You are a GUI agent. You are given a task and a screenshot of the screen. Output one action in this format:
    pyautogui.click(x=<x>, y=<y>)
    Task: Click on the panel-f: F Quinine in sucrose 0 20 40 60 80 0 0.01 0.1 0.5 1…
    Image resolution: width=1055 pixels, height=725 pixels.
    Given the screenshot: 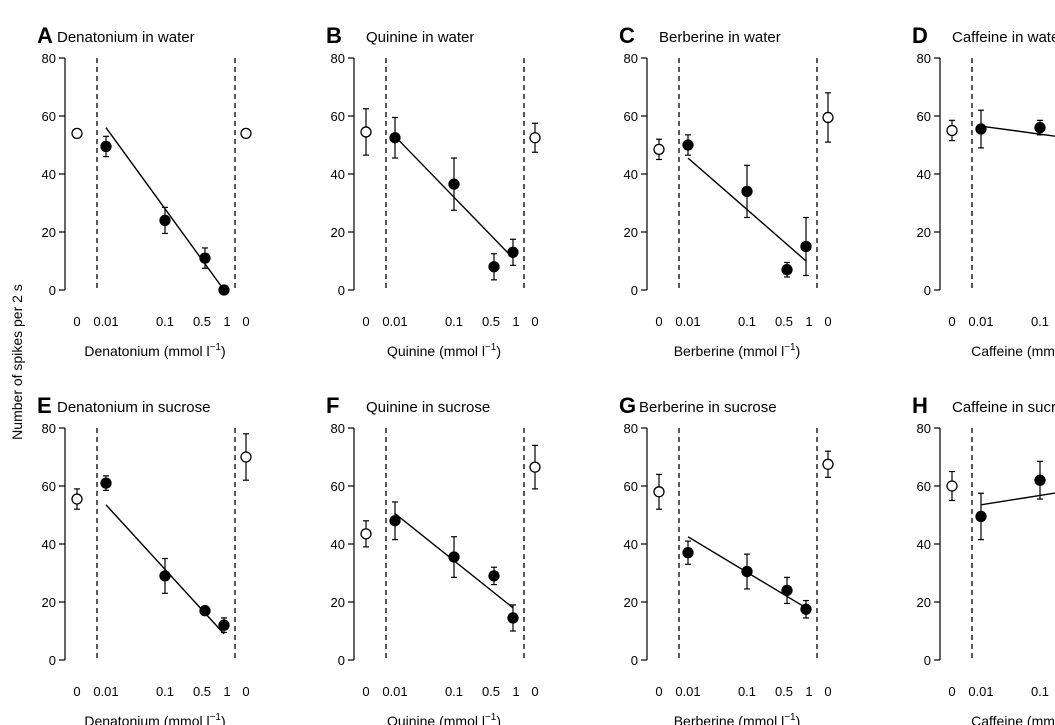 What is the action you would take?
    pyautogui.click(x=433, y=559)
    